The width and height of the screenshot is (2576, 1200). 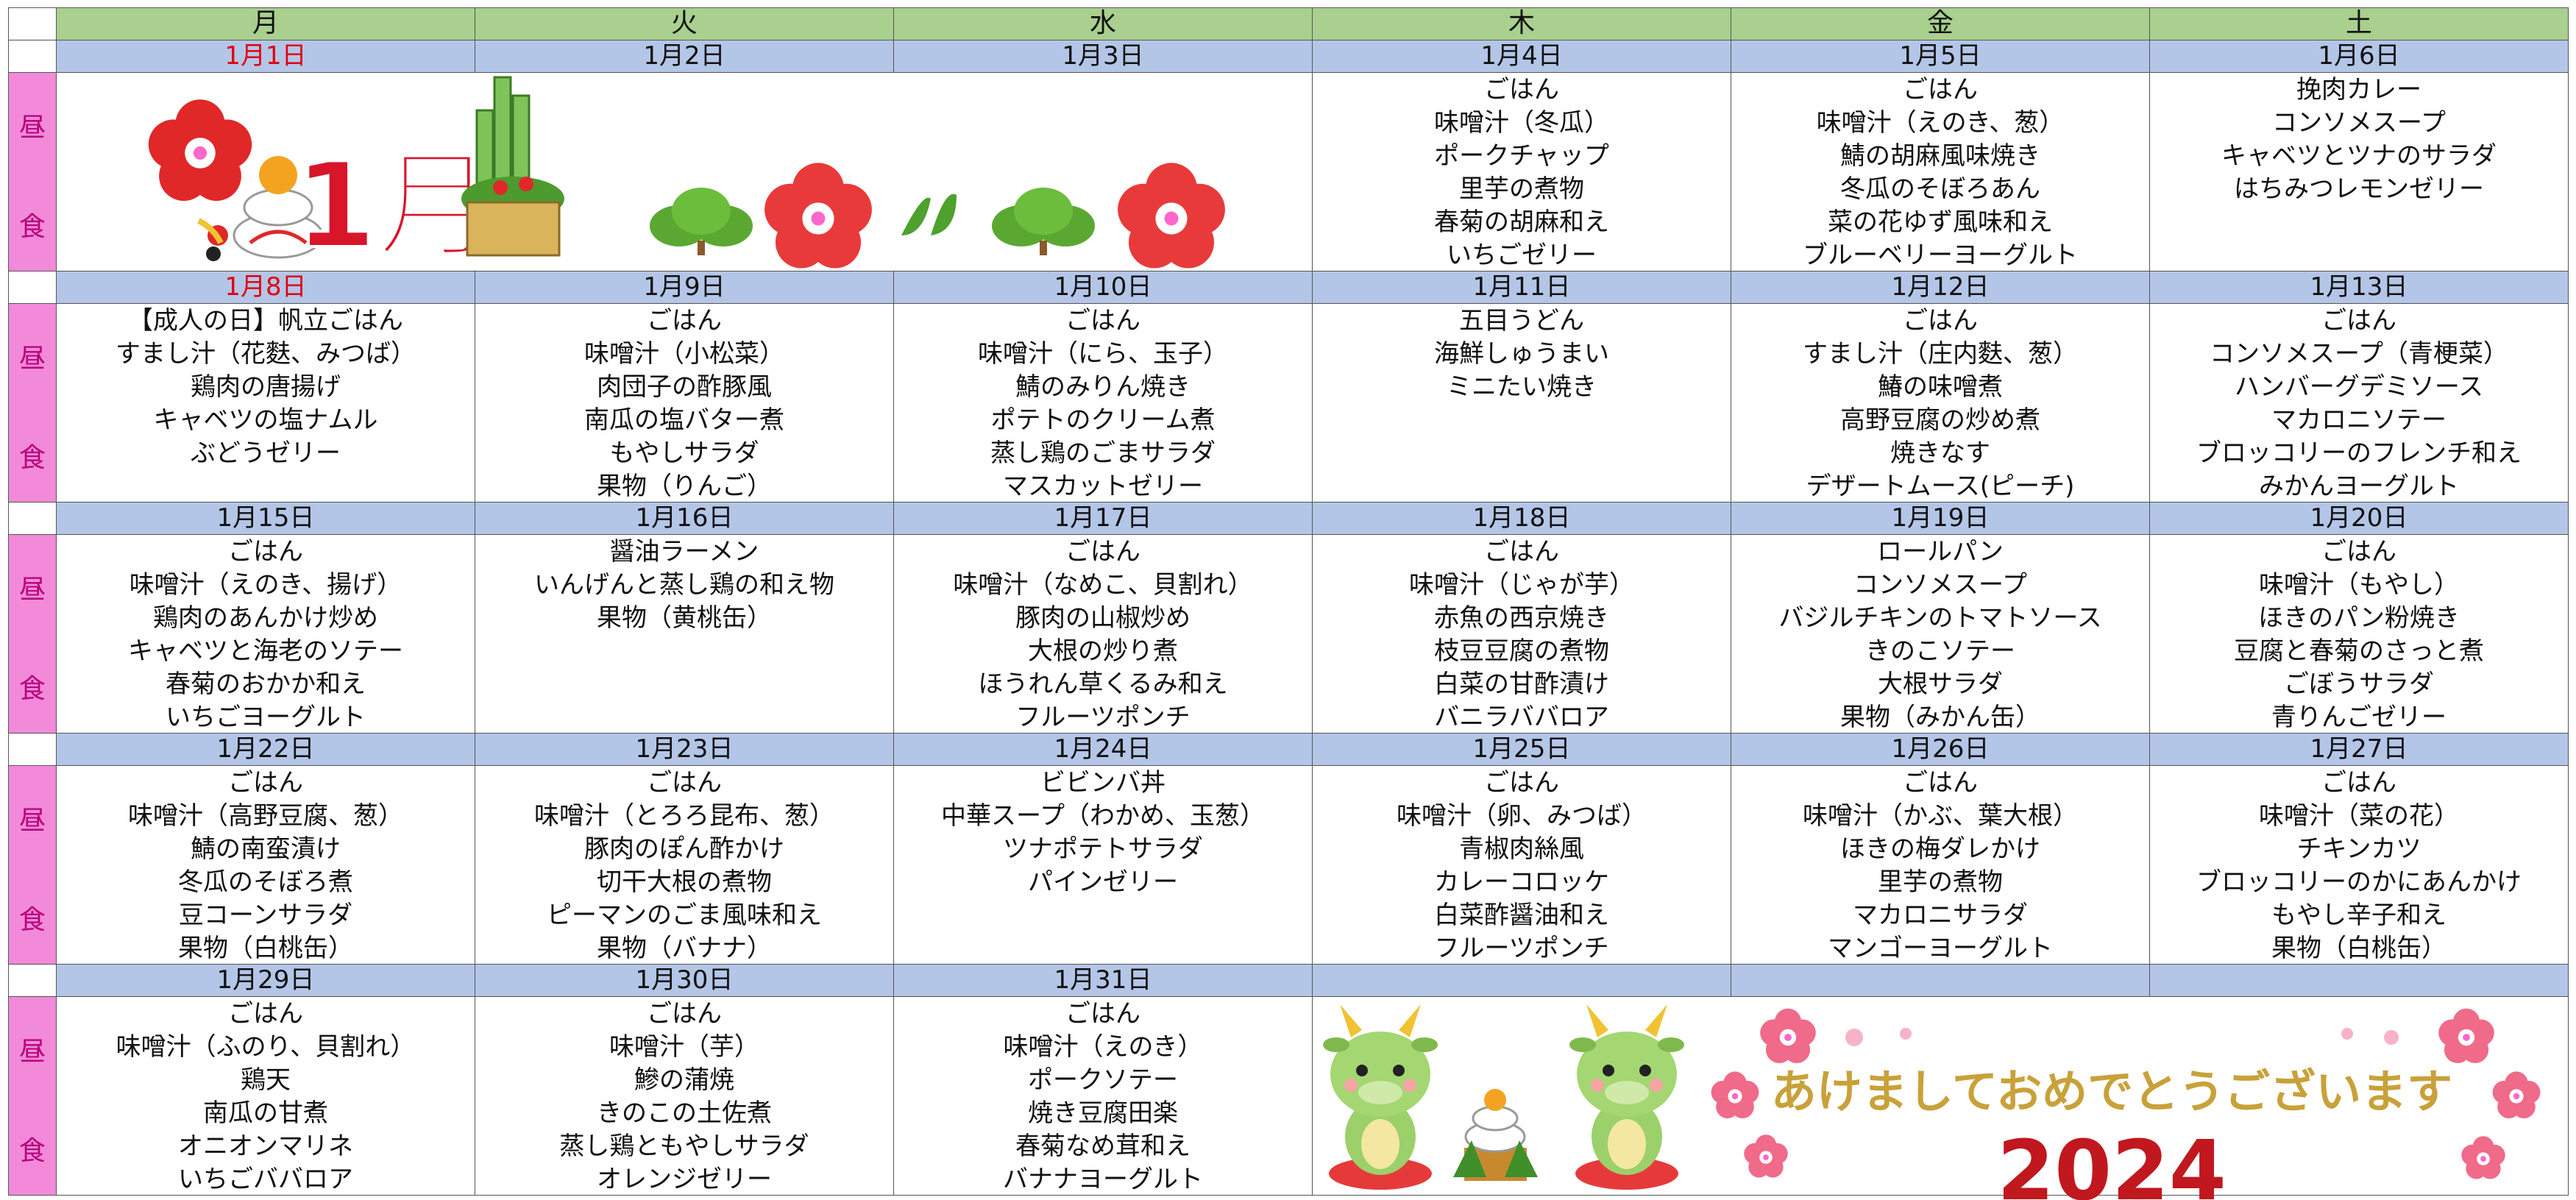 What do you see at coordinates (1940, 849) in the screenshot?
I see `menu-item: ほきの梅ダレかけ` at bounding box center [1940, 849].